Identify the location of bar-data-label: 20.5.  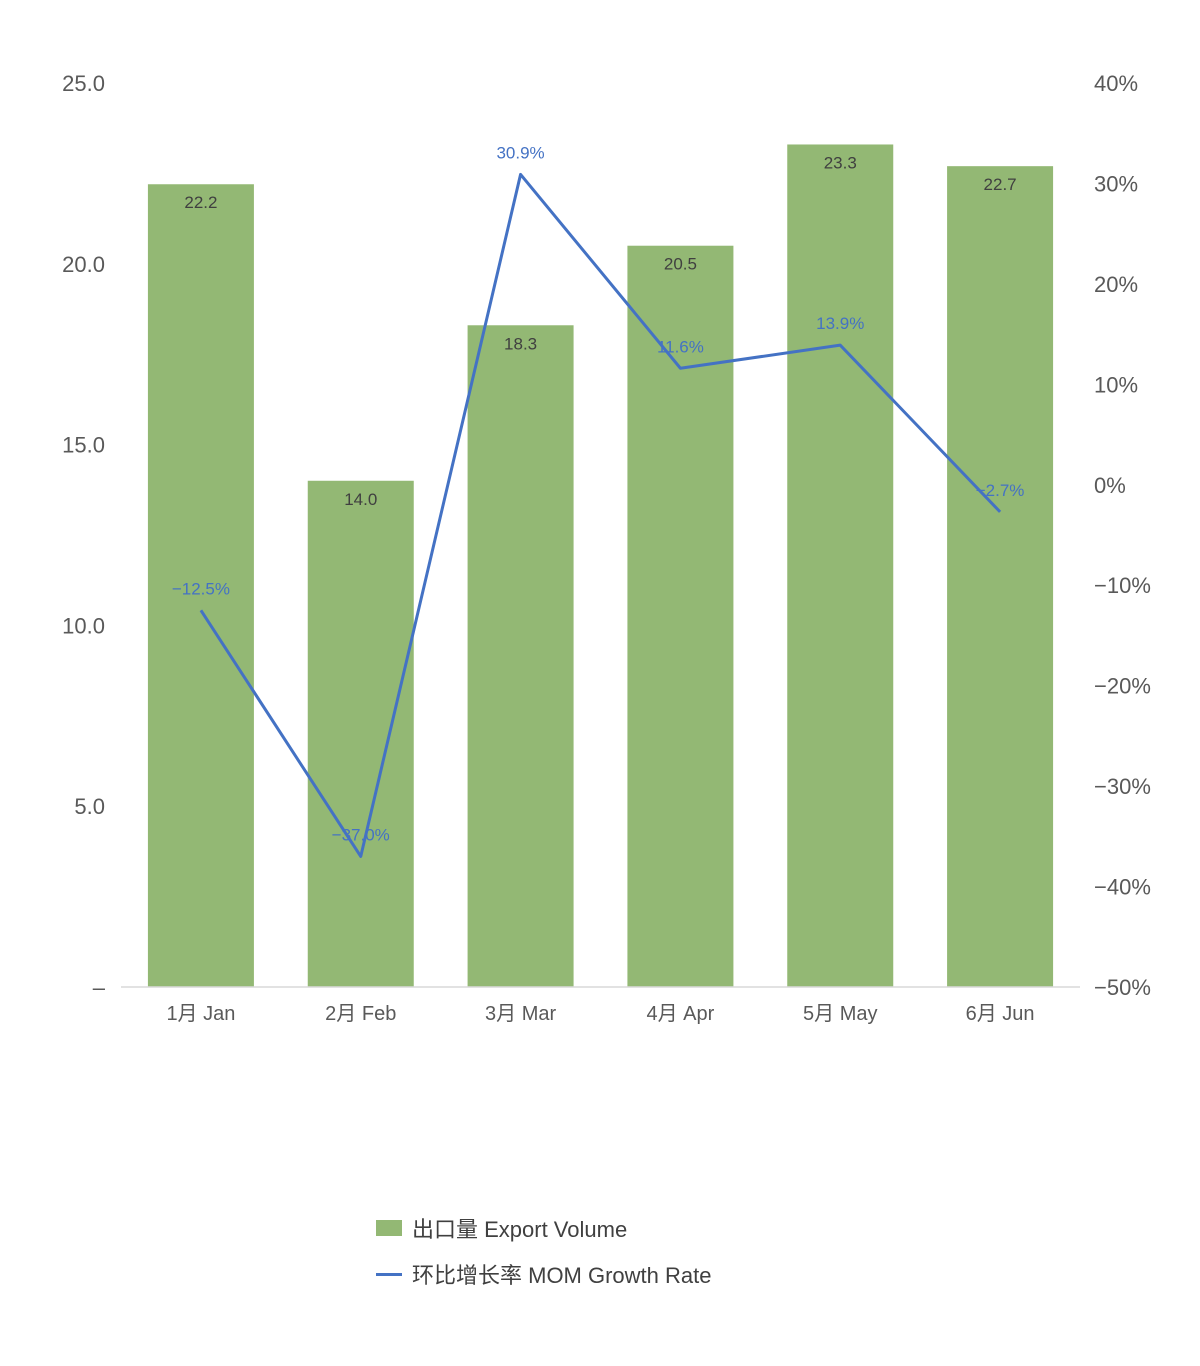
(680, 264).